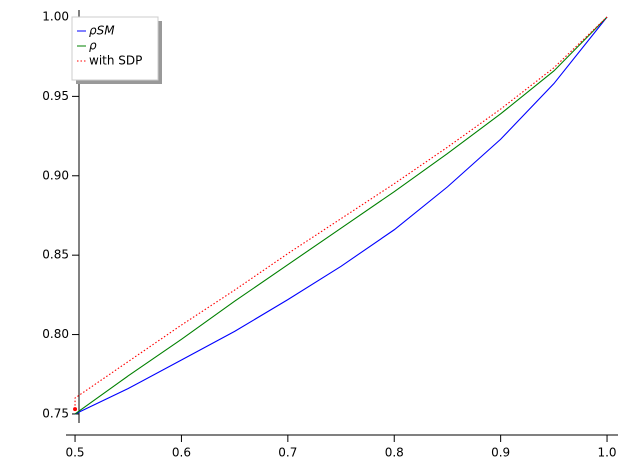 This screenshot has height=470, width=628. I want to click on y-tick-label: 1.00, so click(55, 16).